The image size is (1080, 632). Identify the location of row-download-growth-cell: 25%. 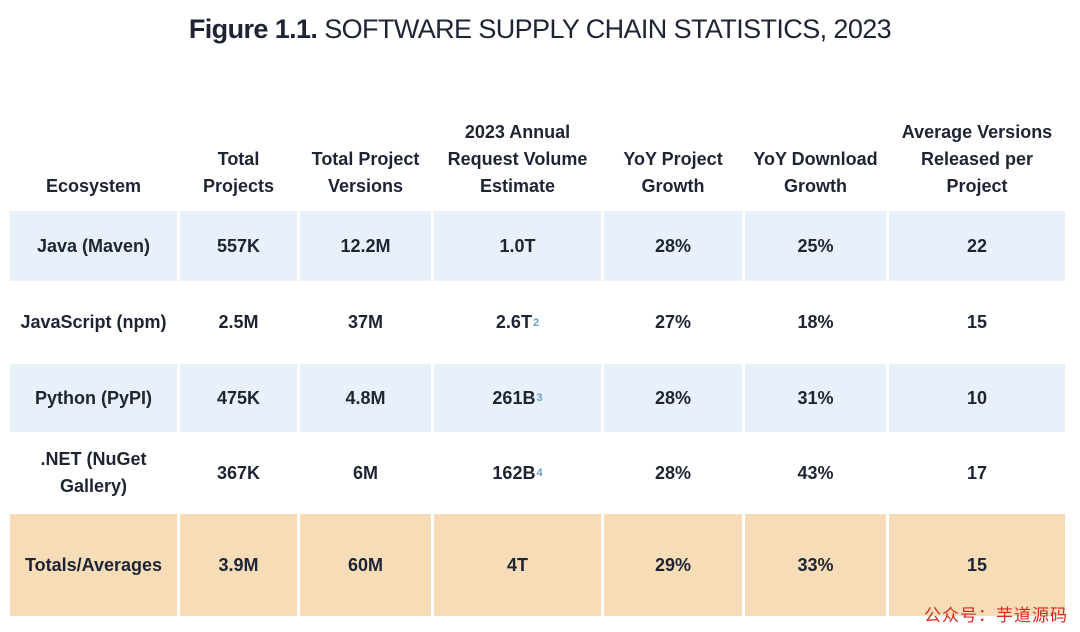
(815, 246).